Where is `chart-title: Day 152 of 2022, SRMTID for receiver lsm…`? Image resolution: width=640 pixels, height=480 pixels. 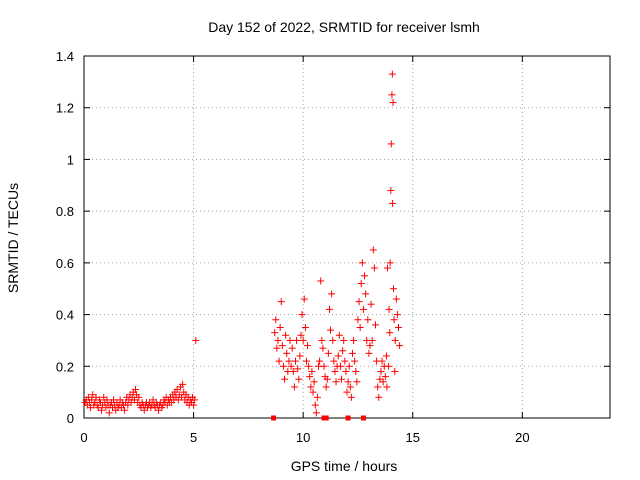 chart-title: Day 152 of 2022, SRMTID for receiver lsm… is located at coordinates (344, 27).